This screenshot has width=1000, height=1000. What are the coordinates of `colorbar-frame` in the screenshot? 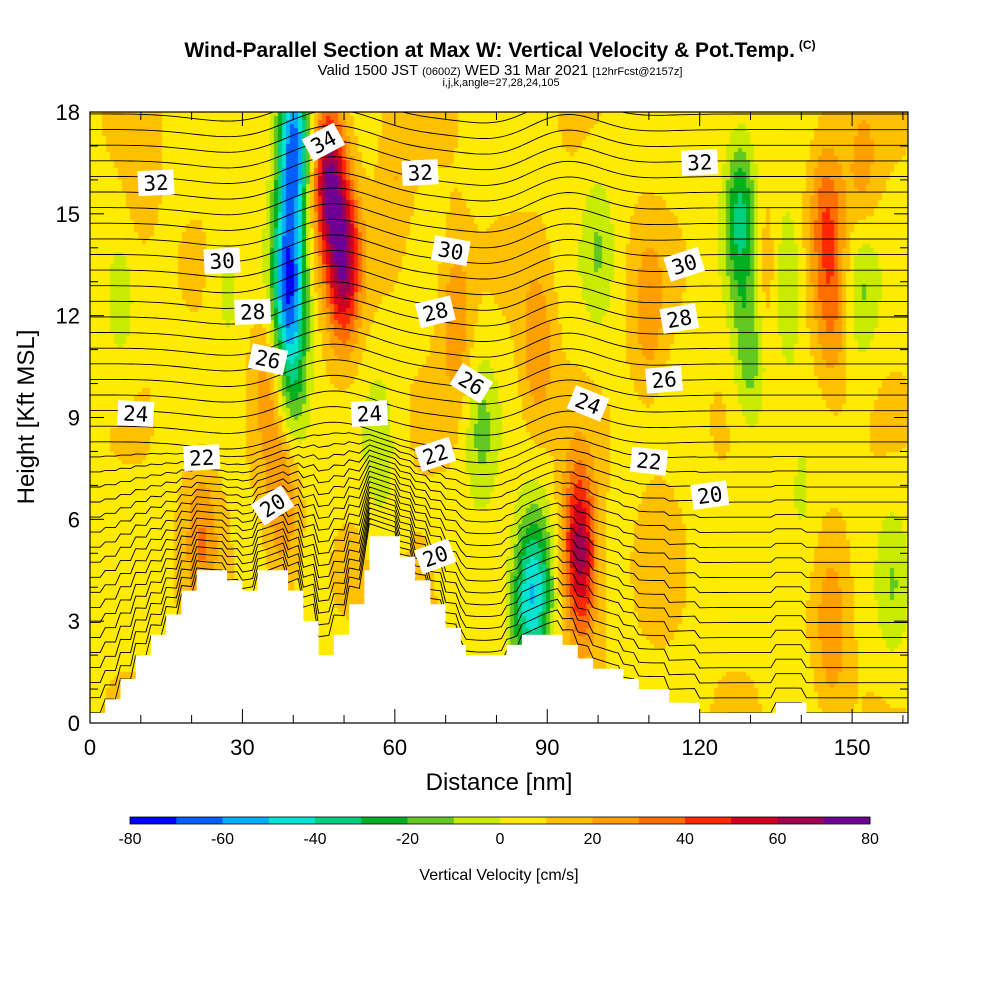 It's located at (500, 820).